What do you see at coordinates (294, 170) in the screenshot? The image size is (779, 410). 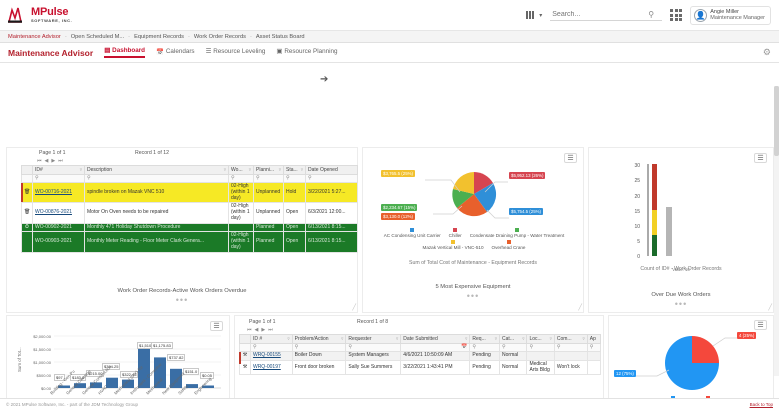 I see `th-status: Sta... ▿` at bounding box center [294, 170].